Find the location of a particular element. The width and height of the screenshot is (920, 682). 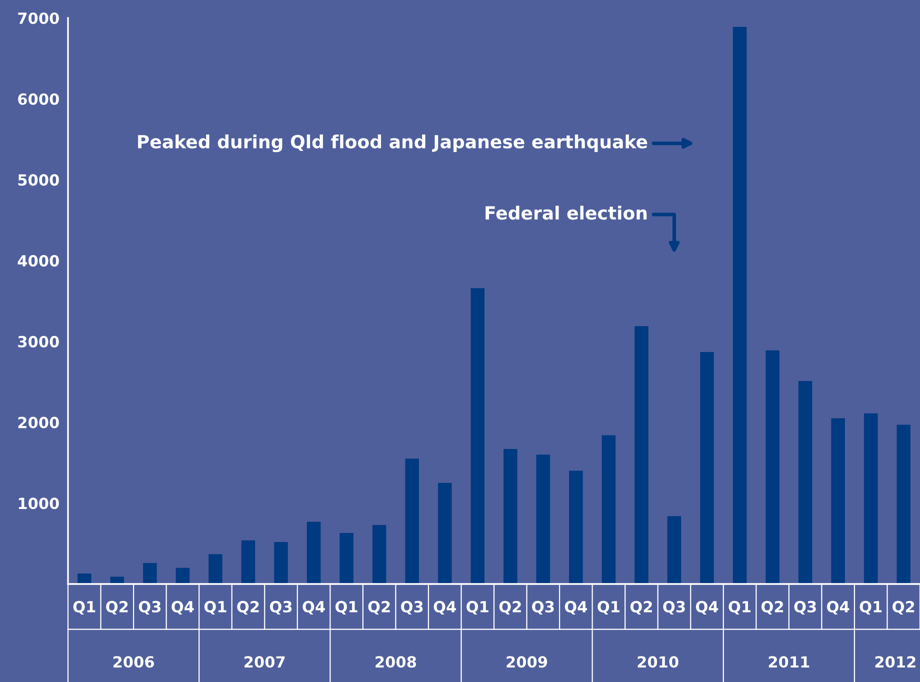

text: 2009 is located at coordinates (527, 662).